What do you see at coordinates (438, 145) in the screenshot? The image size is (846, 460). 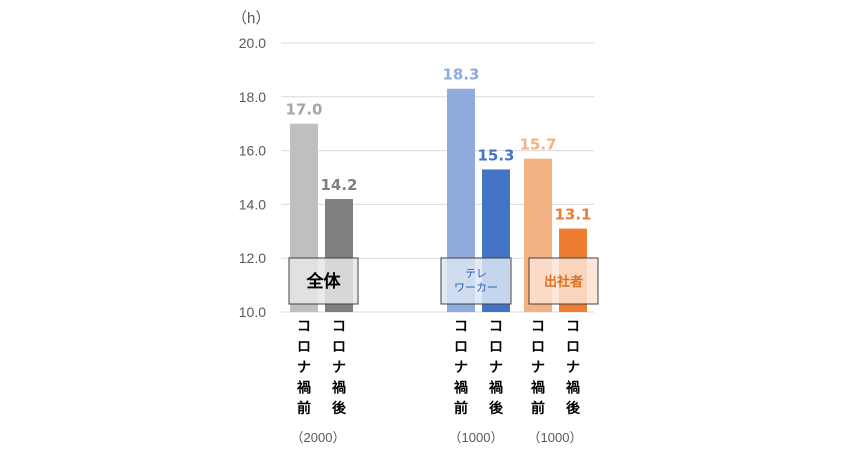 I see `data-labels: 17.0 14.2 18.3 15.3 15.7 13.1` at bounding box center [438, 145].